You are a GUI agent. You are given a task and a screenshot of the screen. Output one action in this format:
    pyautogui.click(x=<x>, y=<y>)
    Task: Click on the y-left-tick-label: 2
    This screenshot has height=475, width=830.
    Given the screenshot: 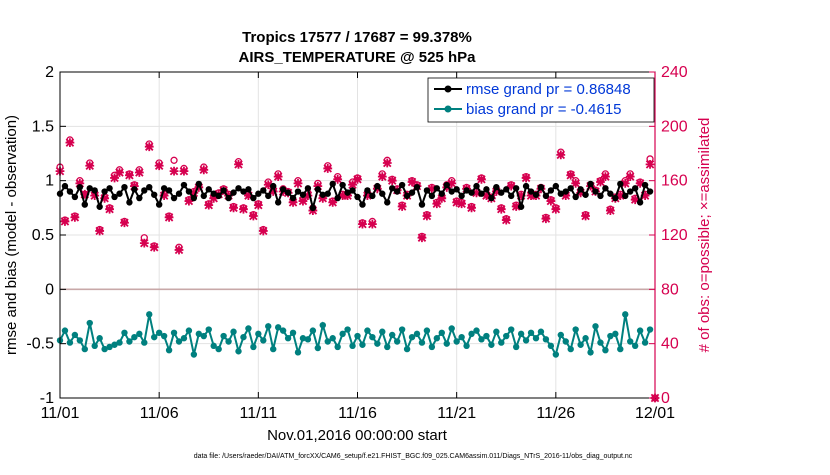 What is the action you would take?
    pyautogui.click(x=49, y=72)
    